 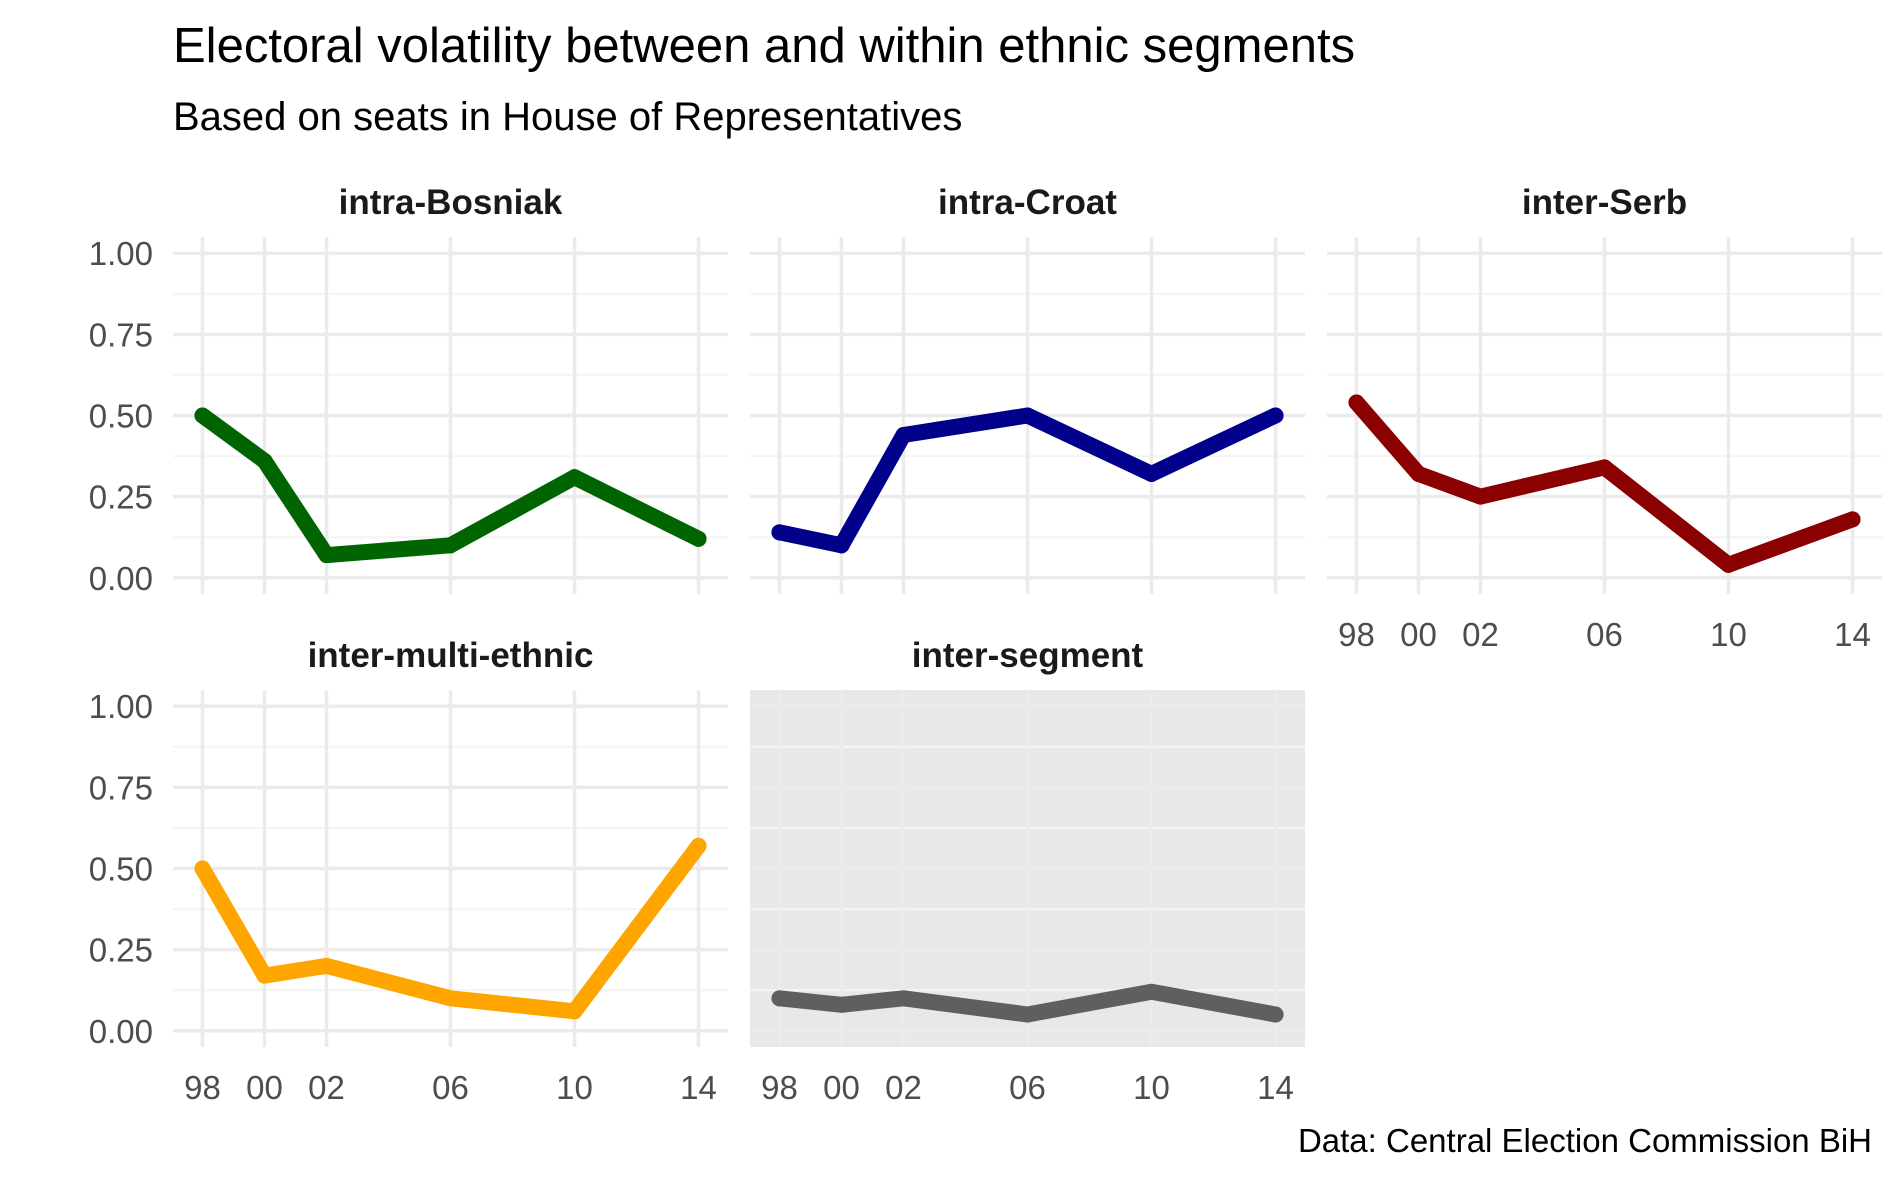 I want to click on facet-strip-label: inter-segment, so click(x=1028, y=655).